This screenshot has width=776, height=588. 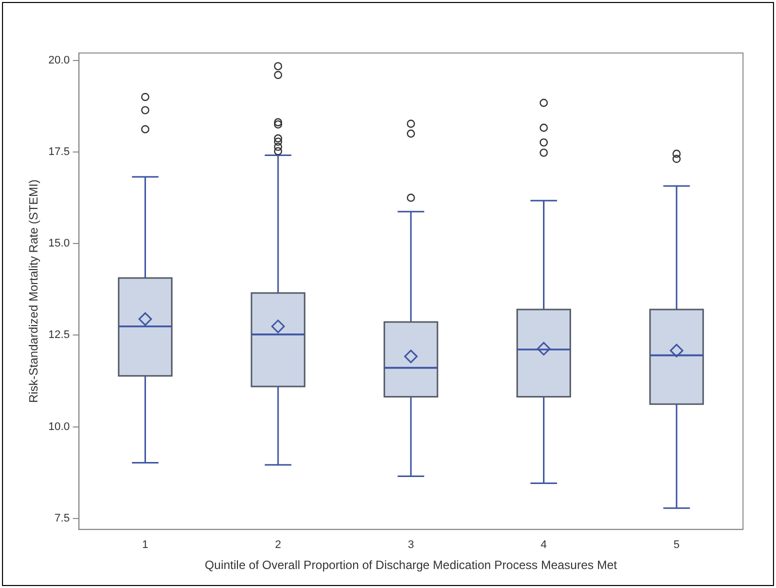 What do you see at coordinates (677, 545) in the screenshot?
I see `x-tick-label: 5` at bounding box center [677, 545].